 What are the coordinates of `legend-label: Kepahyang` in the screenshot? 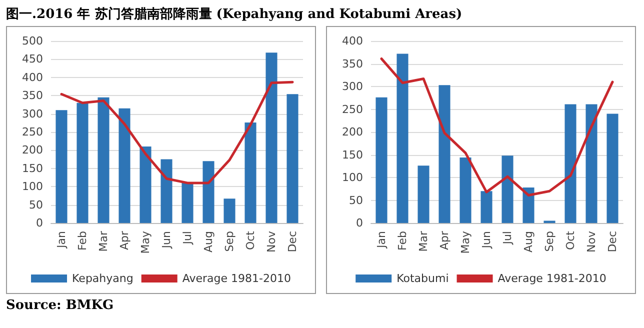 It's located at (103, 278).